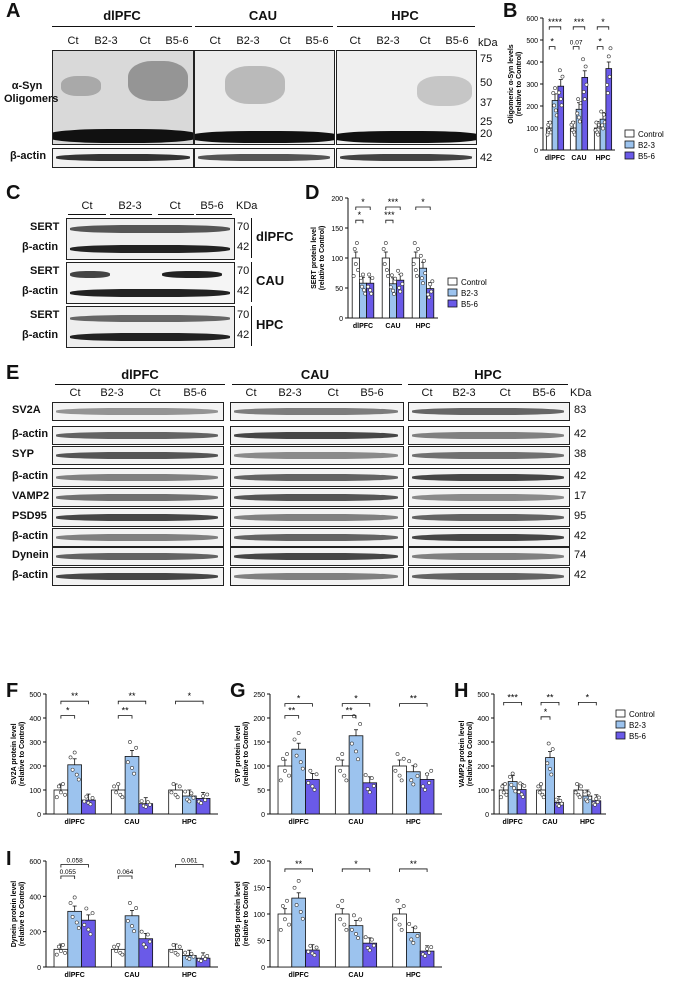 Image resolution: width=685 pixels, height=989 pixels. I want to click on x-tick-label: HPC, so click(413, 975).